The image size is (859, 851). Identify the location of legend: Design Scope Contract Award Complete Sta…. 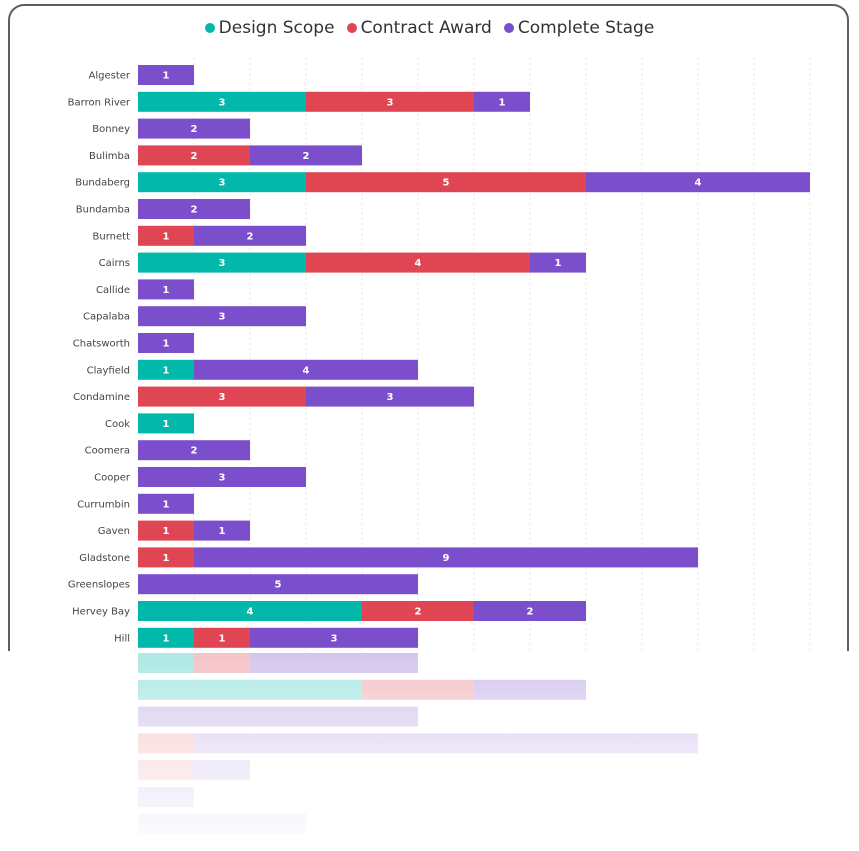
(429, 28).